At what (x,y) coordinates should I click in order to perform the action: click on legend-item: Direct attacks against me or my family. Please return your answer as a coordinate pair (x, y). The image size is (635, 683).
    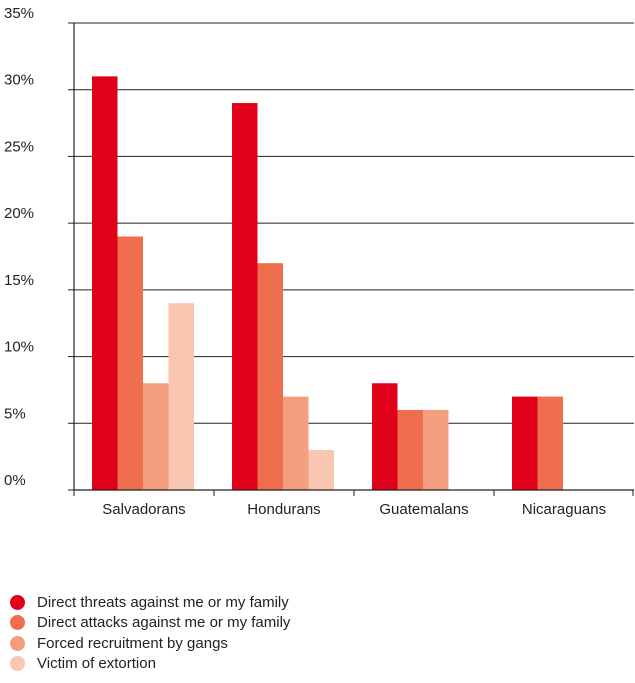
    Looking at the image, I should click on (150, 623).